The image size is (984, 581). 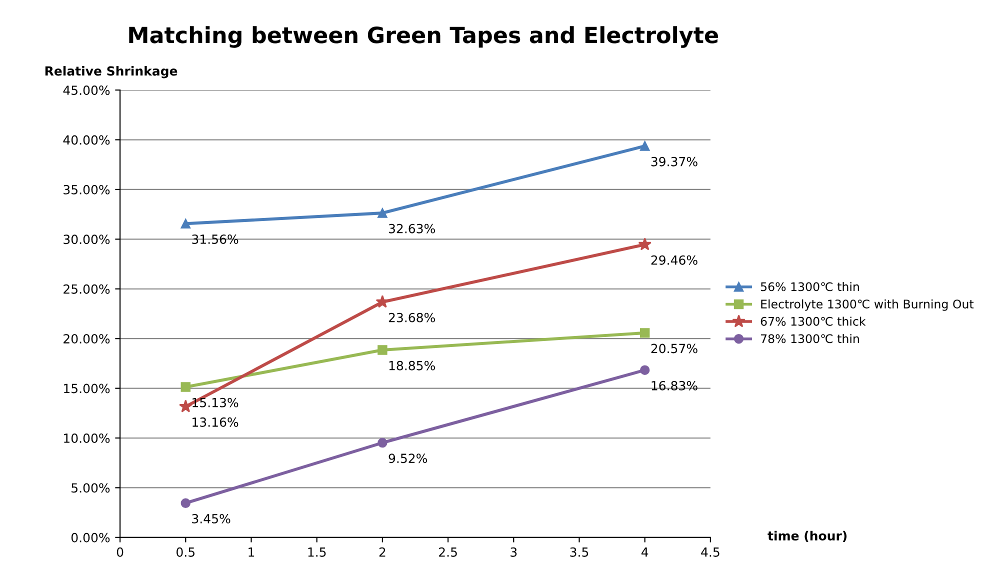 I want to click on x-tick-label: 2, so click(x=382, y=552).